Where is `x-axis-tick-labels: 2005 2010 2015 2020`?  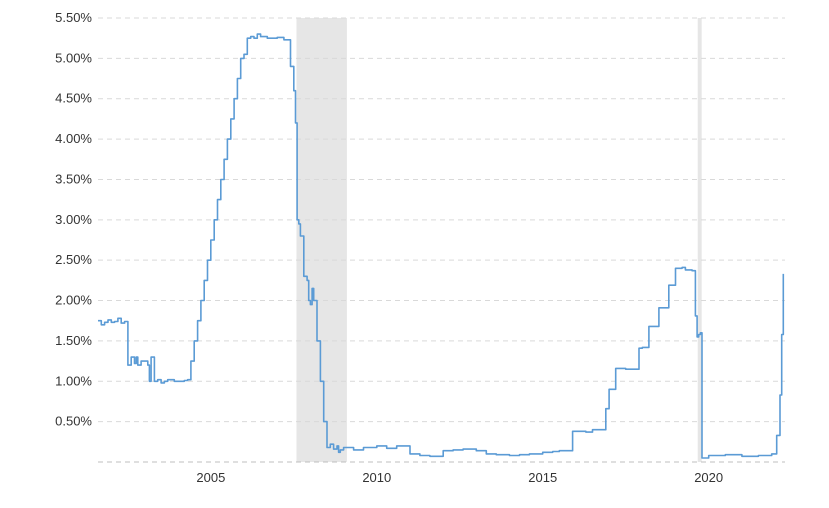
x-axis-tick-labels: 2005 2010 2015 2020 is located at coordinates (459, 477).